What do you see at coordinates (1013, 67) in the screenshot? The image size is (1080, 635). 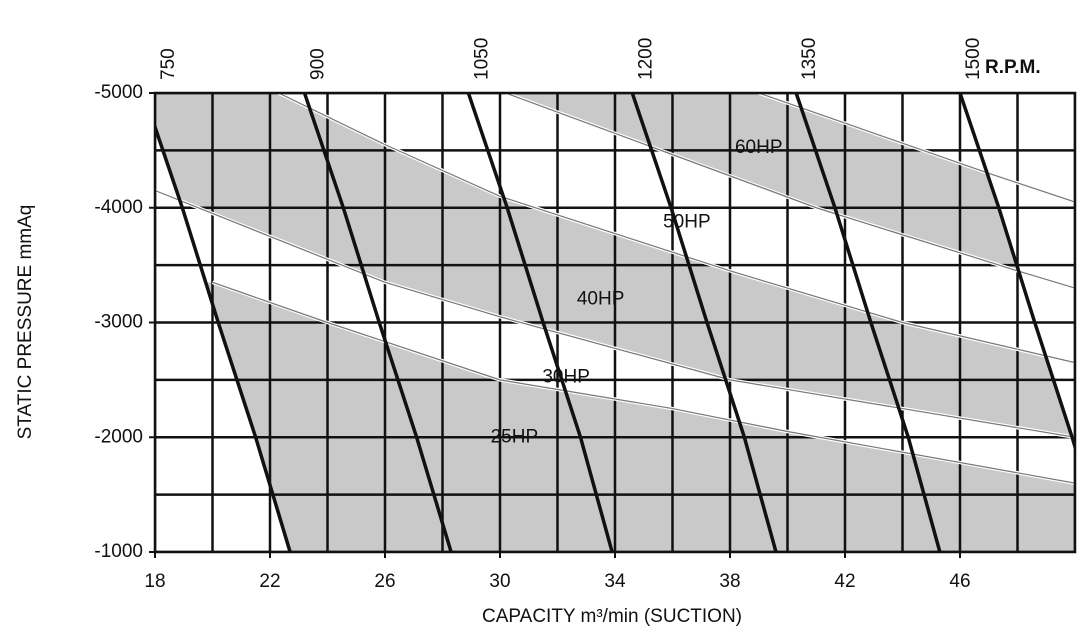 I see `rpm-unit: R.P.M.` at bounding box center [1013, 67].